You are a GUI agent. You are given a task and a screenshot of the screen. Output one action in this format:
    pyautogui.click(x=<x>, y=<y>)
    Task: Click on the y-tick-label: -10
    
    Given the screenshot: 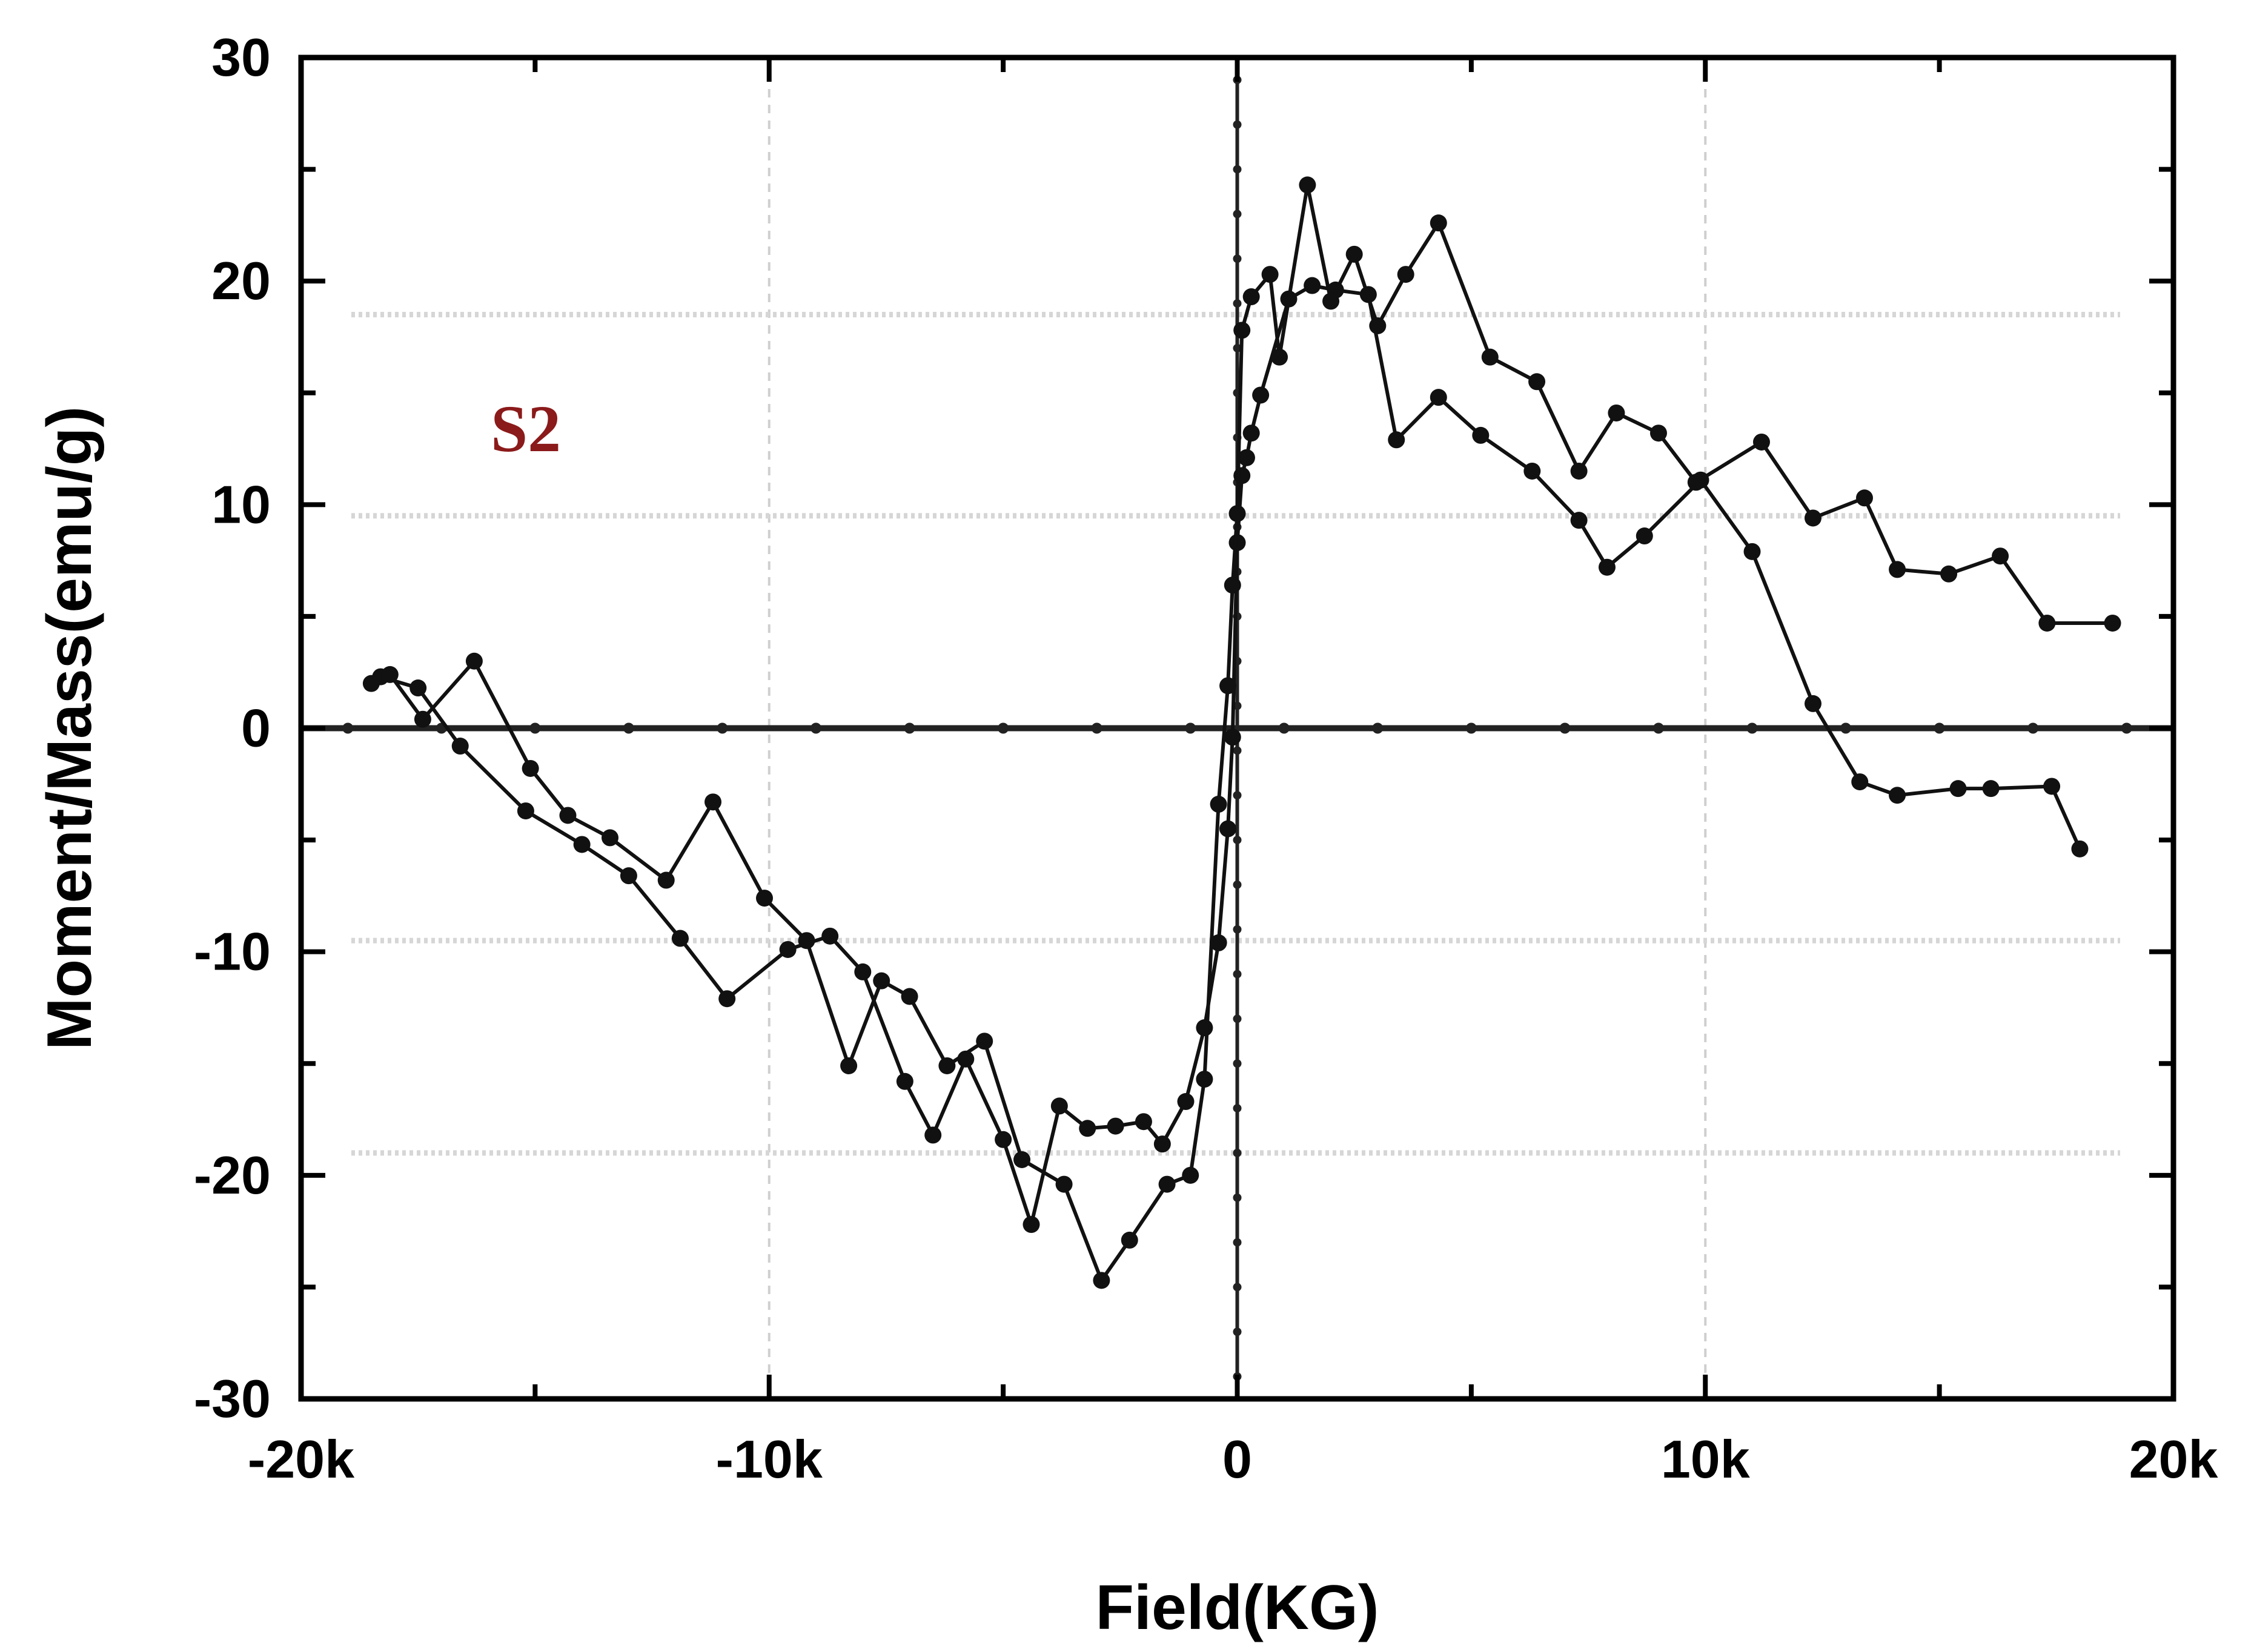 What is the action you would take?
    pyautogui.click(x=232, y=952)
    